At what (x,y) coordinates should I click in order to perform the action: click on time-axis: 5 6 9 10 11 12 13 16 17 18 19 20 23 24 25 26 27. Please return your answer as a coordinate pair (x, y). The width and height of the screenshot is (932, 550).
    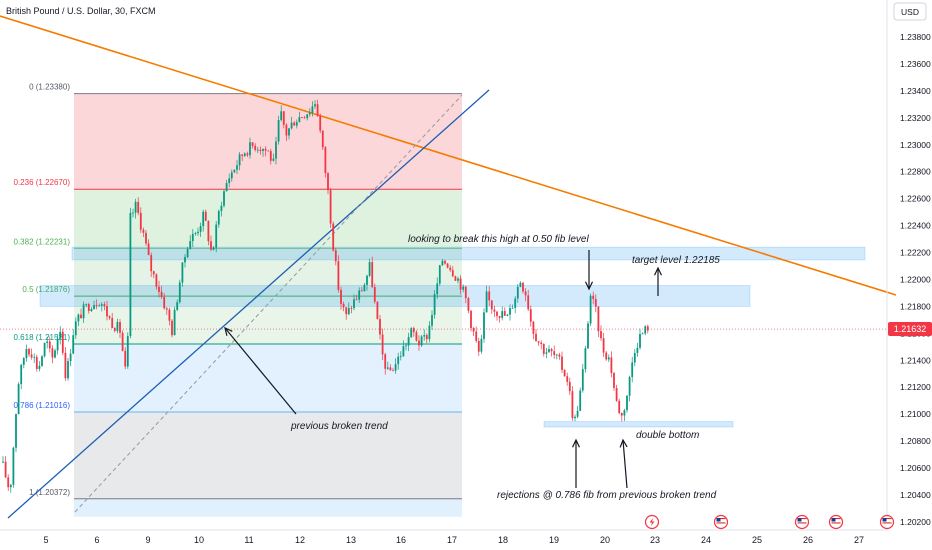
    Looking at the image, I should click on (443, 537).